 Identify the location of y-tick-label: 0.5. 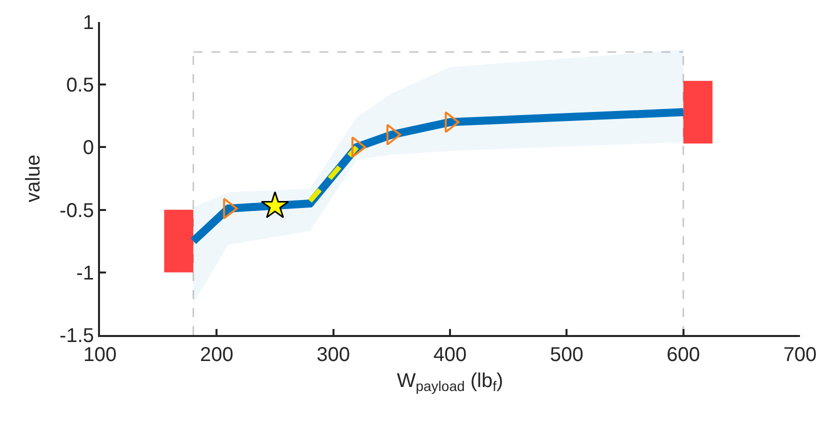
(80, 85).